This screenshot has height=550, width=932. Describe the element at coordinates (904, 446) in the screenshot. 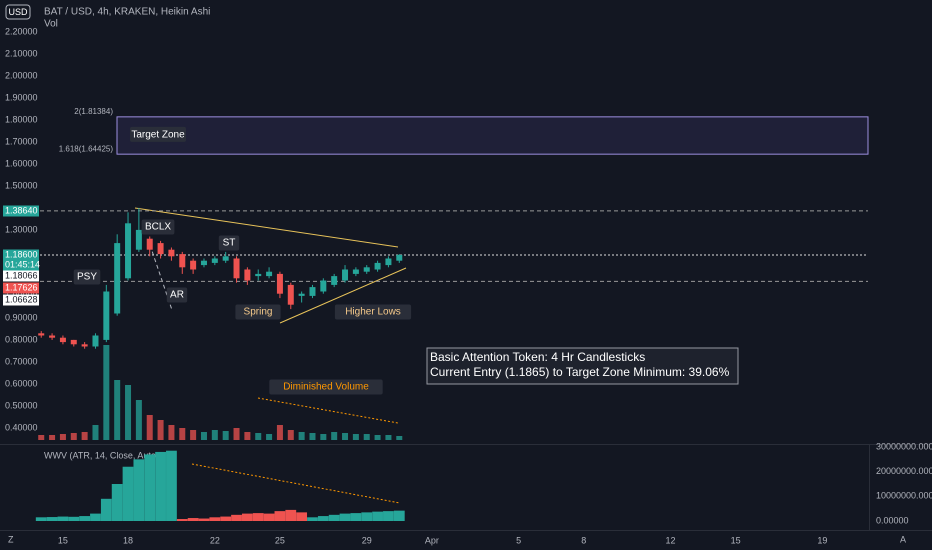

I see `y2-tick-label: 30000000.00000` at that location.